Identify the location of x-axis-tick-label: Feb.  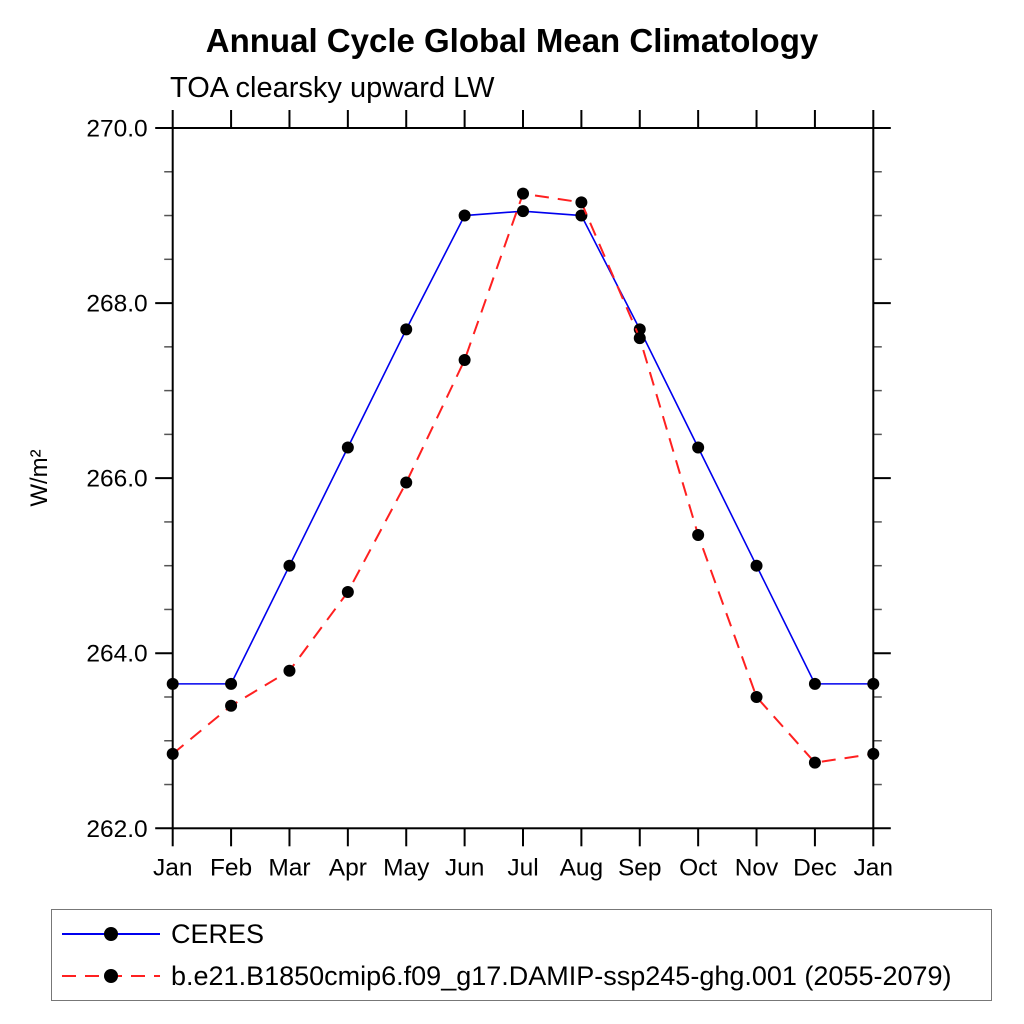
(231, 867).